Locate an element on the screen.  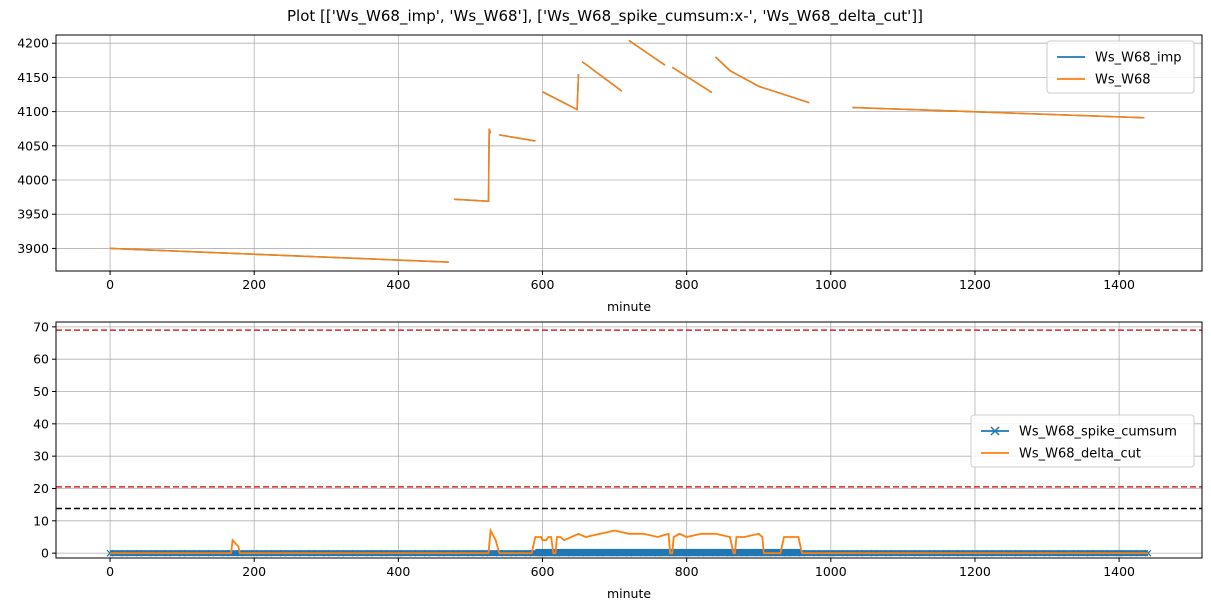
legend: Ws_W68_spike_cumsum Ws_W68_delta_cut is located at coordinates (1082, 441).